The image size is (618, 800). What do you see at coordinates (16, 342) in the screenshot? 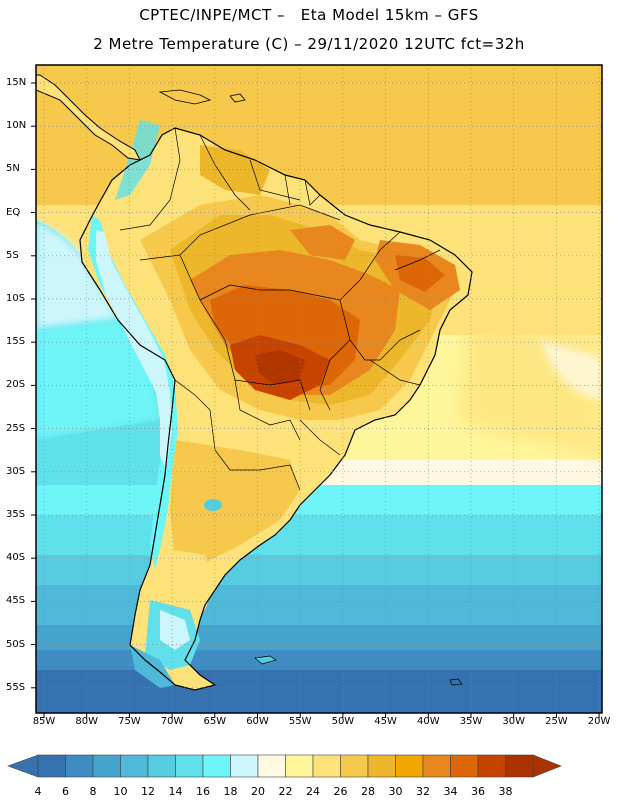
I see `lat-label: 15S` at bounding box center [16, 342].